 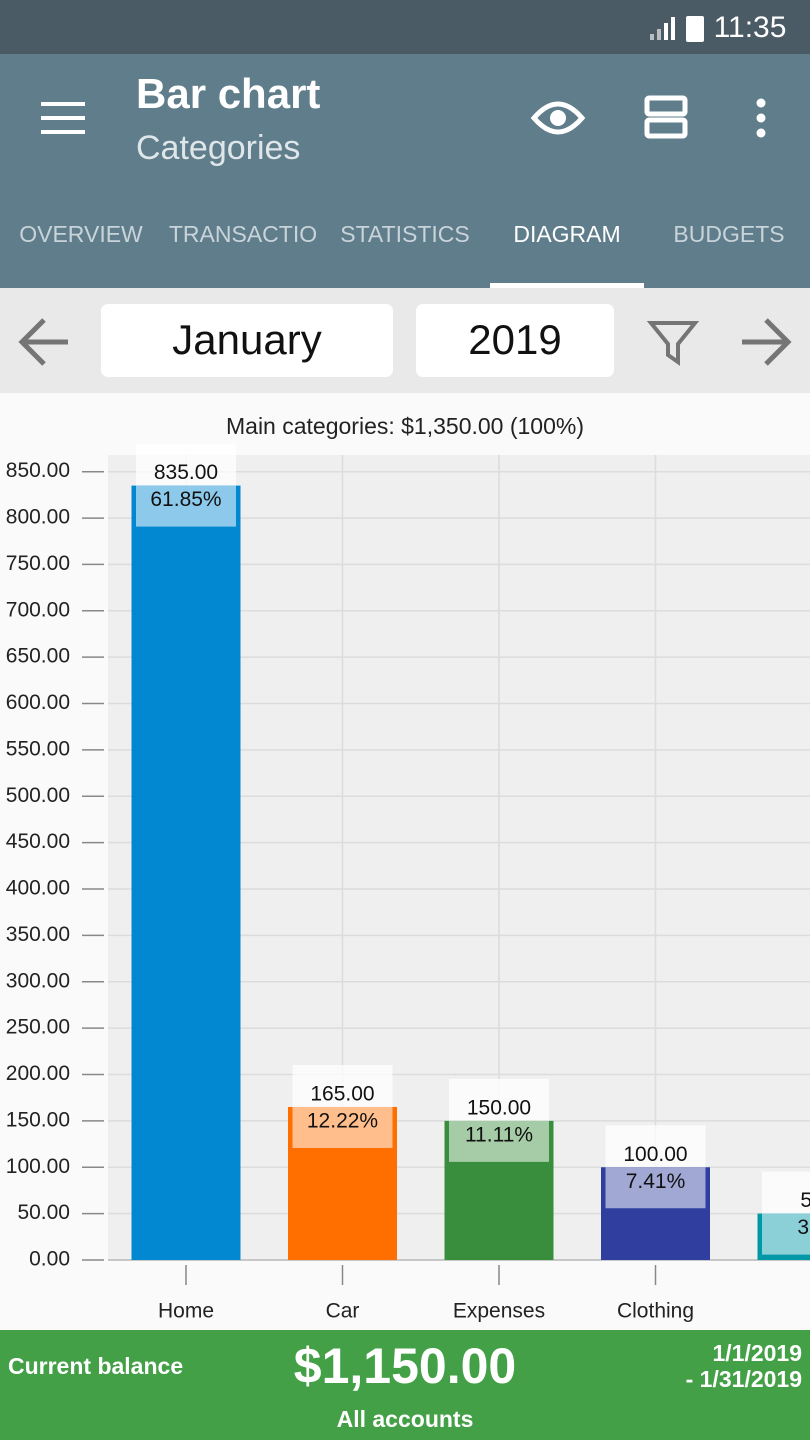 I want to click on value-label: 165.00, so click(x=342, y=1094).